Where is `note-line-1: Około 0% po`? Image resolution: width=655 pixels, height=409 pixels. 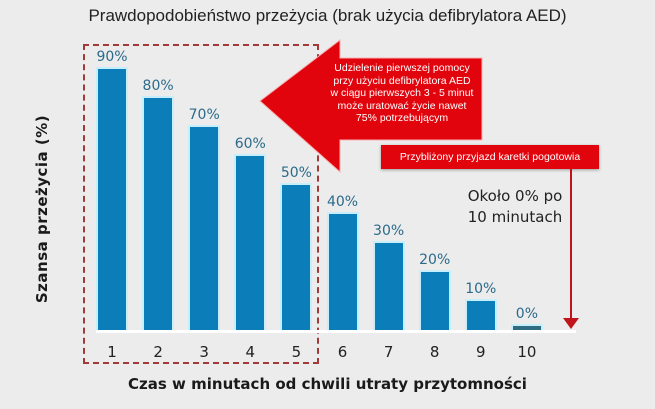 note-line-1: Około 0% po is located at coordinates (515, 196).